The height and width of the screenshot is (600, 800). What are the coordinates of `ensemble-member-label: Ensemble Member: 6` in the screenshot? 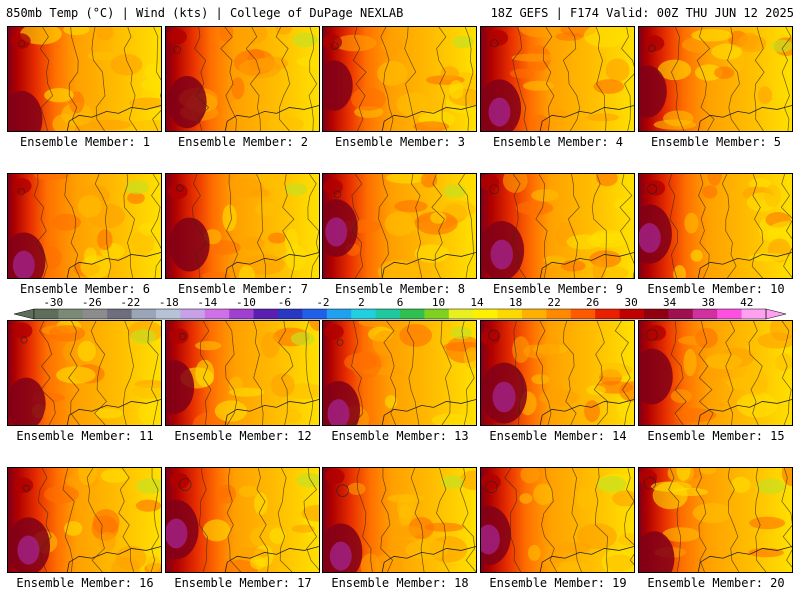 It's located at (85, 289).